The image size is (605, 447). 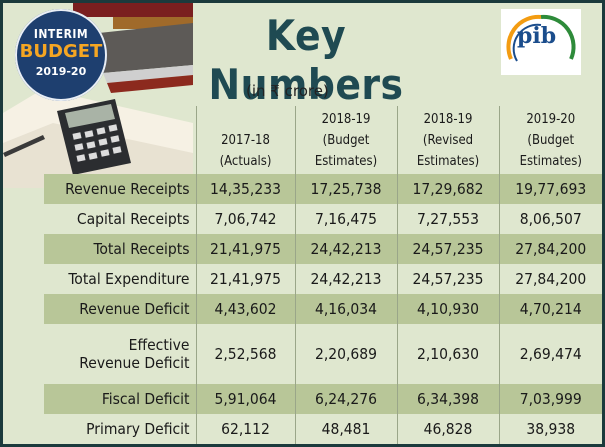 I want to click on row-label: Effective Revenue Deficit, so click(x=120, y=354).